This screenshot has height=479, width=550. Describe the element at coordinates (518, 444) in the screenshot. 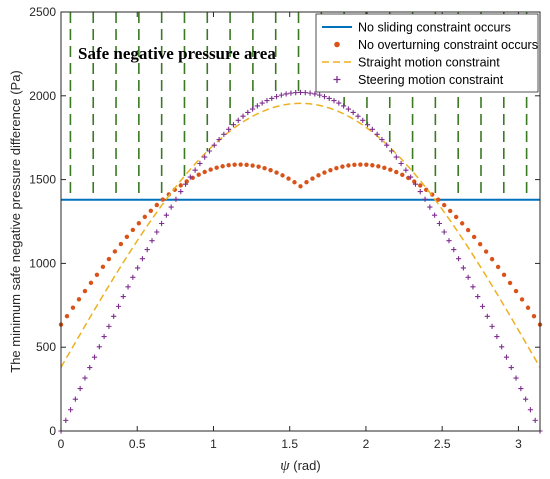

I see `x-tick-label: 3` at that location.